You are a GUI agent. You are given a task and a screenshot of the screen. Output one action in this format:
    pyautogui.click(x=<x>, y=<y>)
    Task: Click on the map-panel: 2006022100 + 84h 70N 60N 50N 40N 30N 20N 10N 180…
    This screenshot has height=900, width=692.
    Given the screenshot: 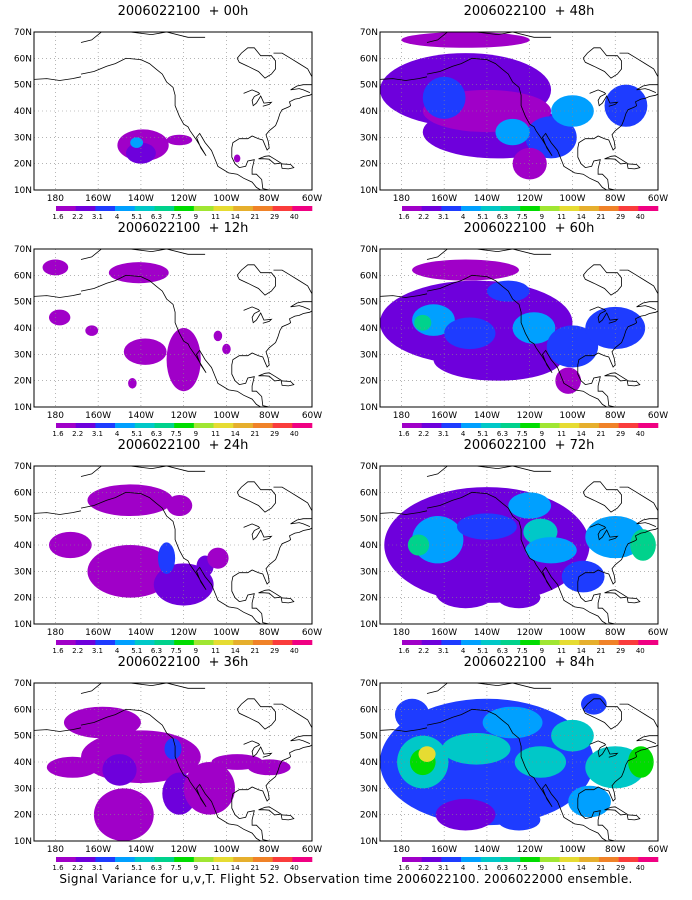 What is the action you would take?
    pyautogui.click(x=526, y=763)
    